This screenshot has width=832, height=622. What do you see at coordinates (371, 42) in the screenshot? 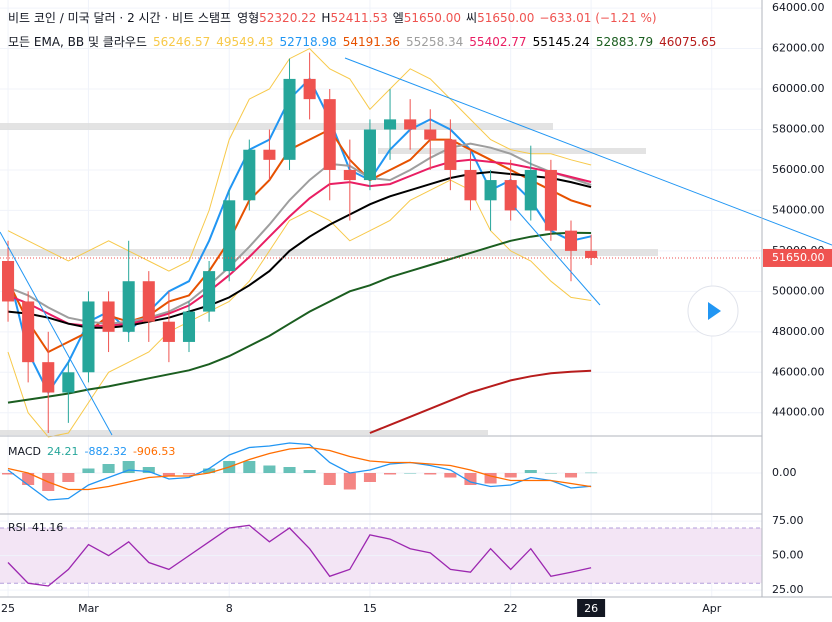
I see `legend-value: 54191.36` at bounding box center [371, 42].